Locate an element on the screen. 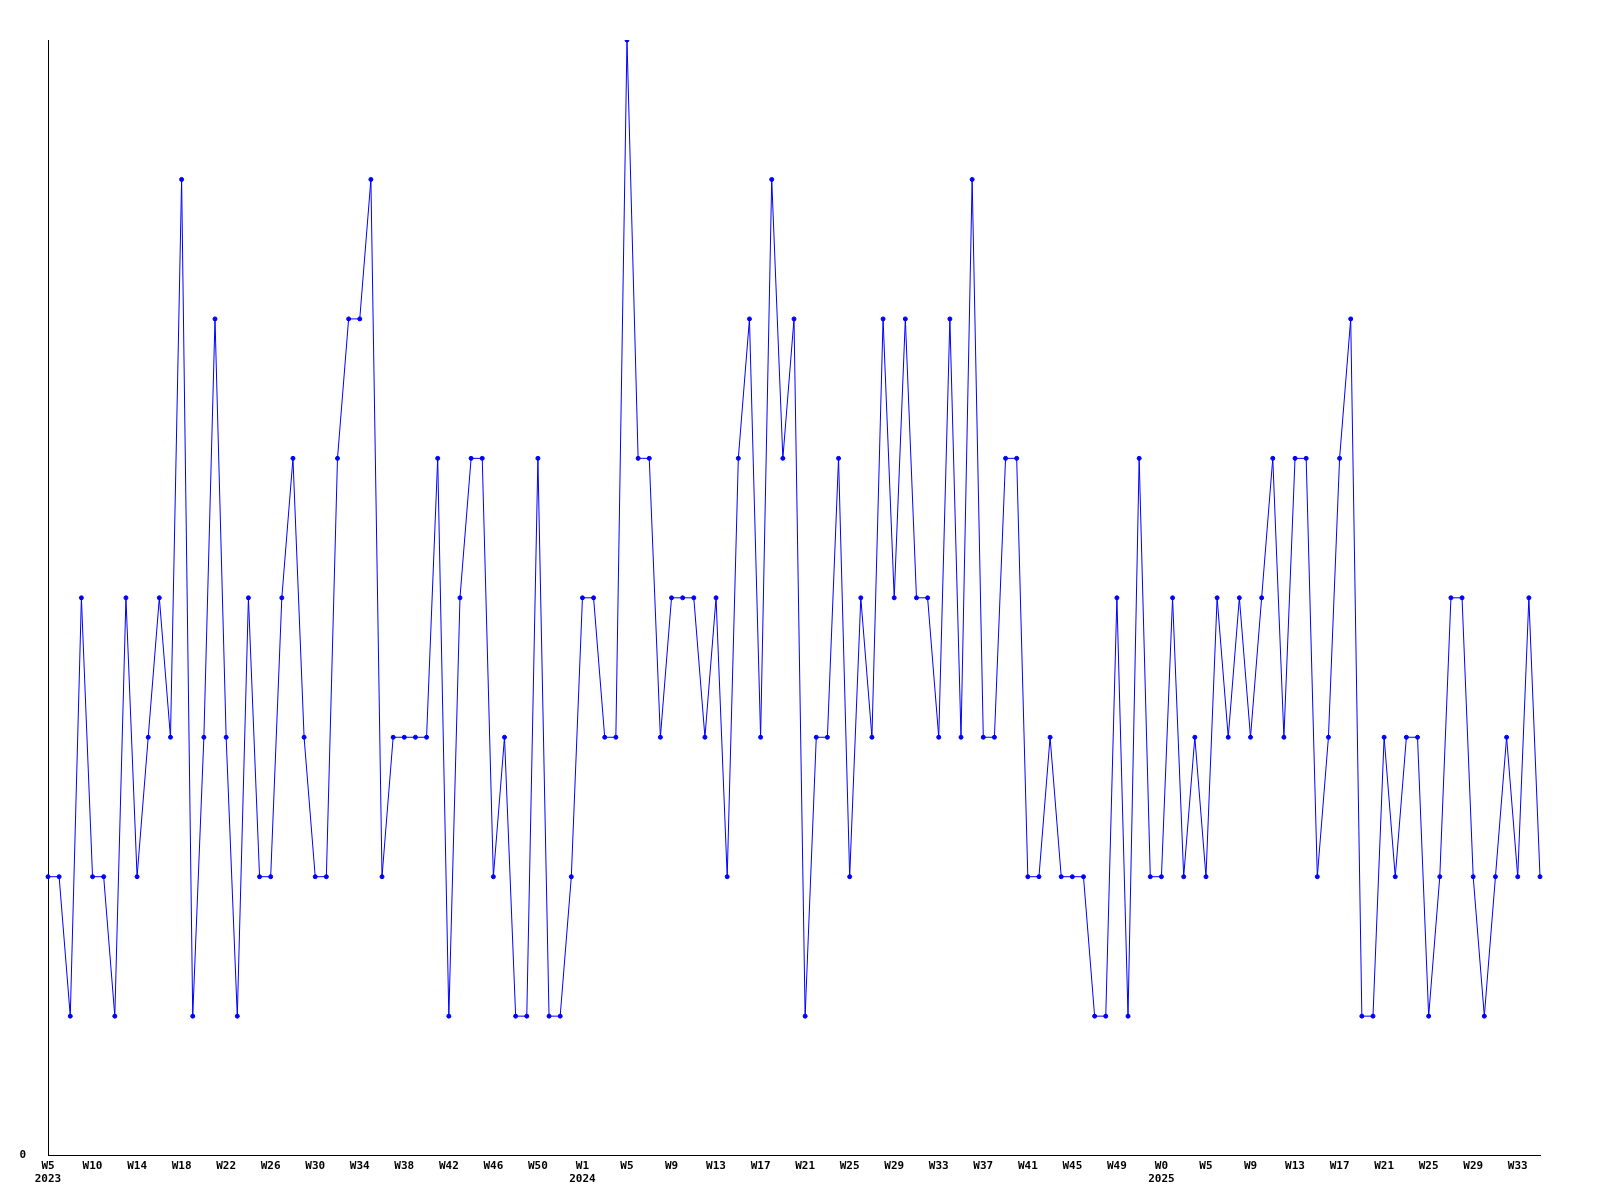 This screenshot has height=1200, width=1600. x-tick-label: W41 is located at coordinates (1028, 1166).